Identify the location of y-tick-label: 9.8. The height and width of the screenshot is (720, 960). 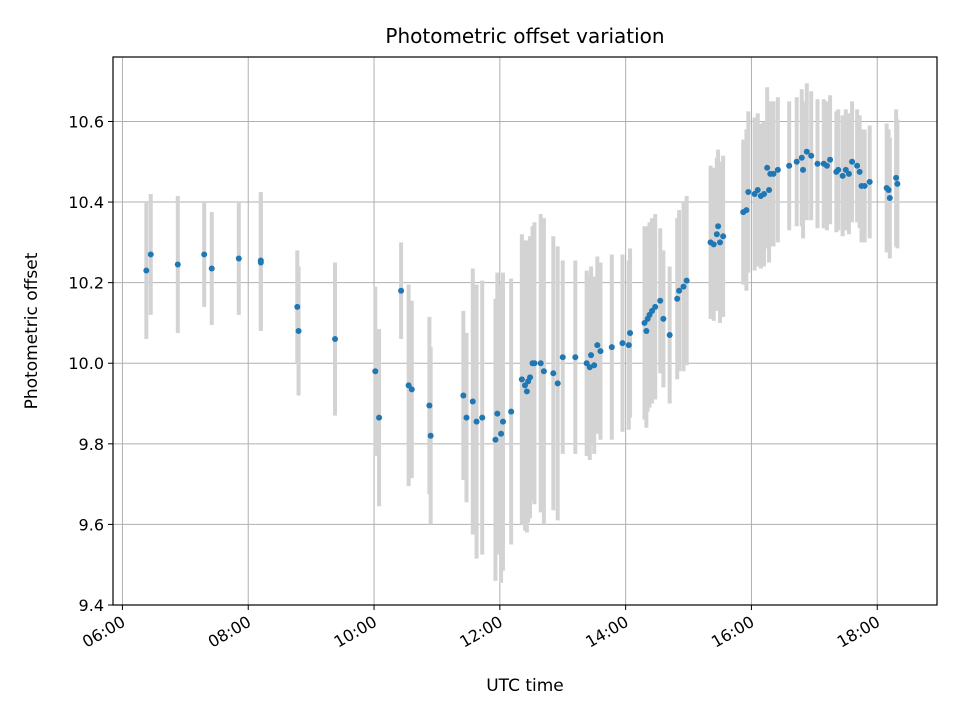
(91, 444).